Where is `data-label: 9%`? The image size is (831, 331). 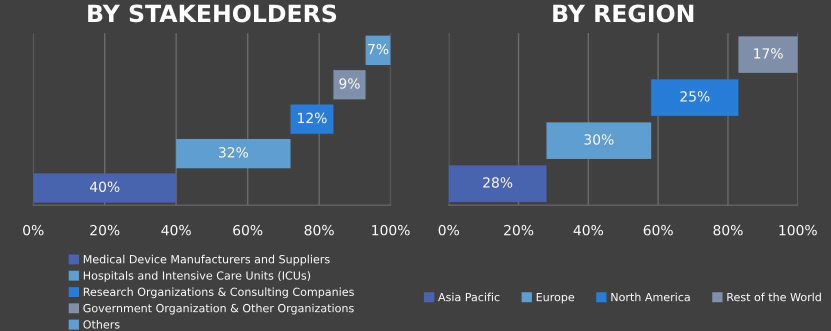 data-label: 9% is located at coordinates (349, 83).